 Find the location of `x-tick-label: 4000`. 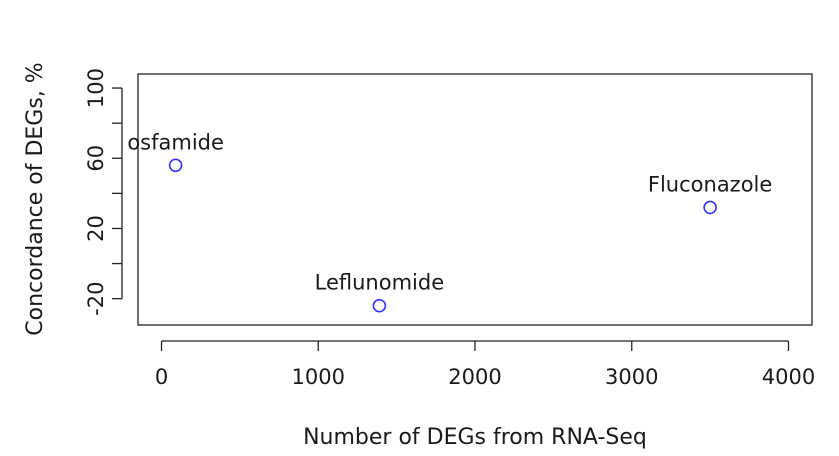

x-tick-label: 4000 is located at coordinates (788, 377).